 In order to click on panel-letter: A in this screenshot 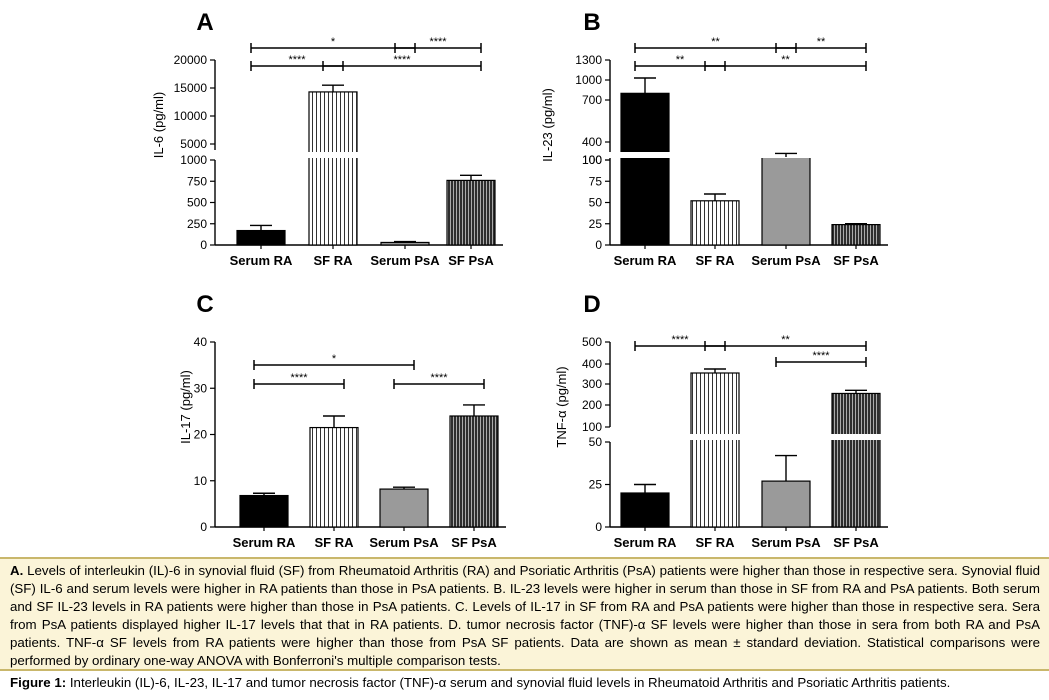, I will do `click(204, 22)`.